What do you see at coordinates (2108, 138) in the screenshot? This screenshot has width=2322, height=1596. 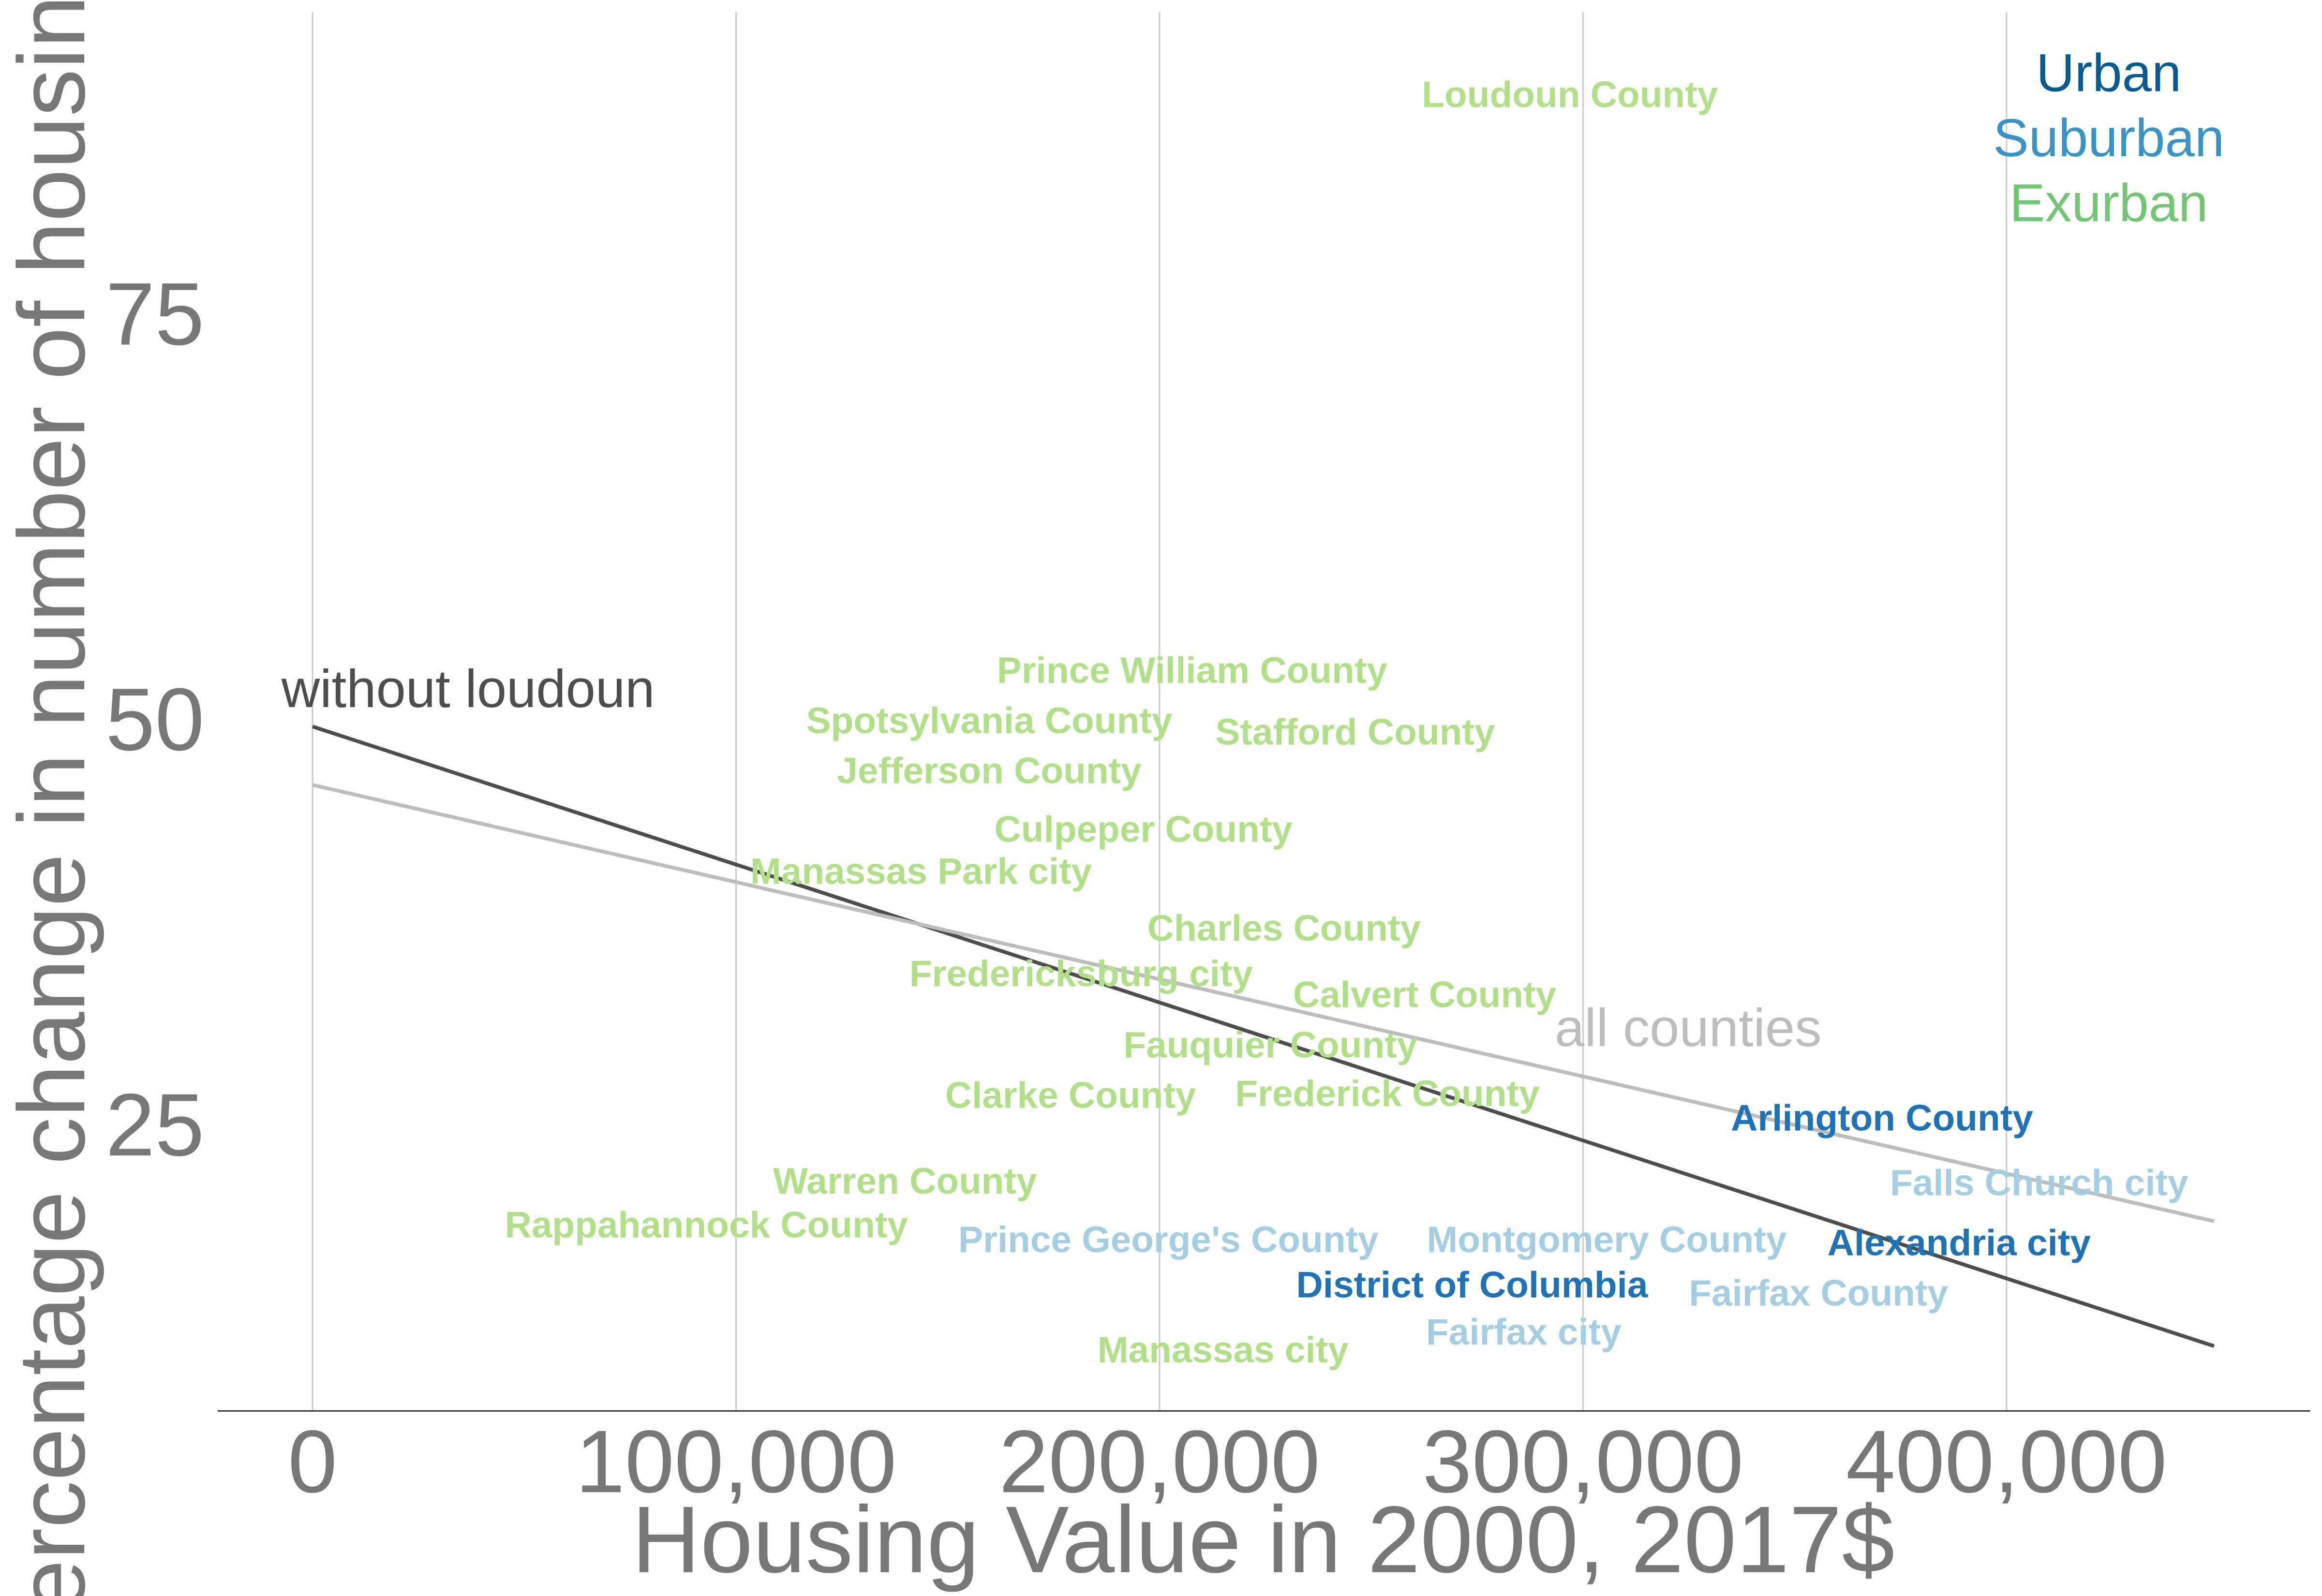 I see `legend-entry: Suburban` at bounding box center [2108, 138].